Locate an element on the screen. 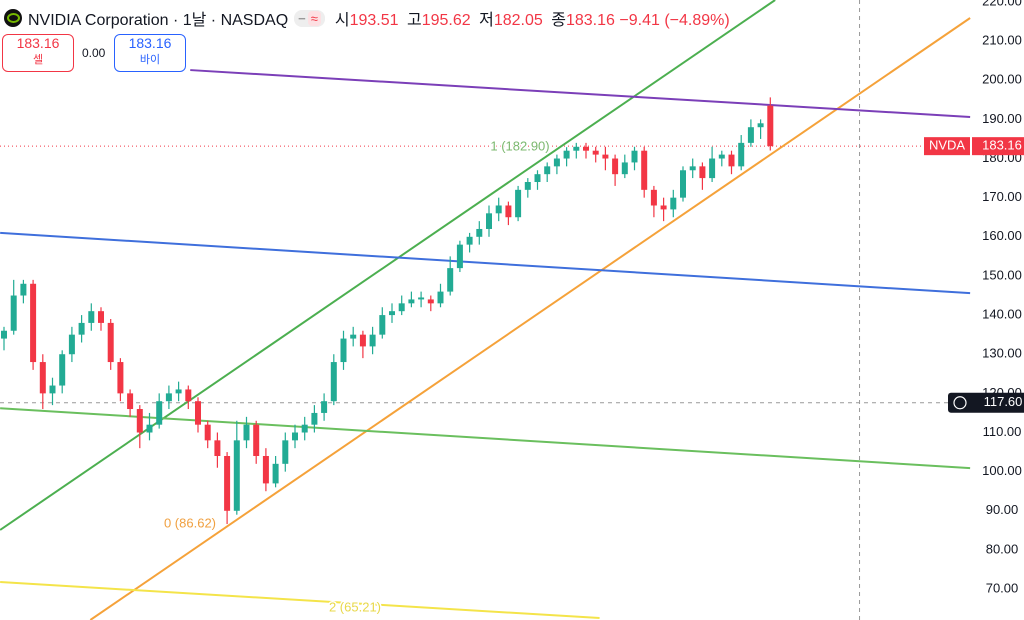  badge: ≈ is located at coordinates (314, 18).